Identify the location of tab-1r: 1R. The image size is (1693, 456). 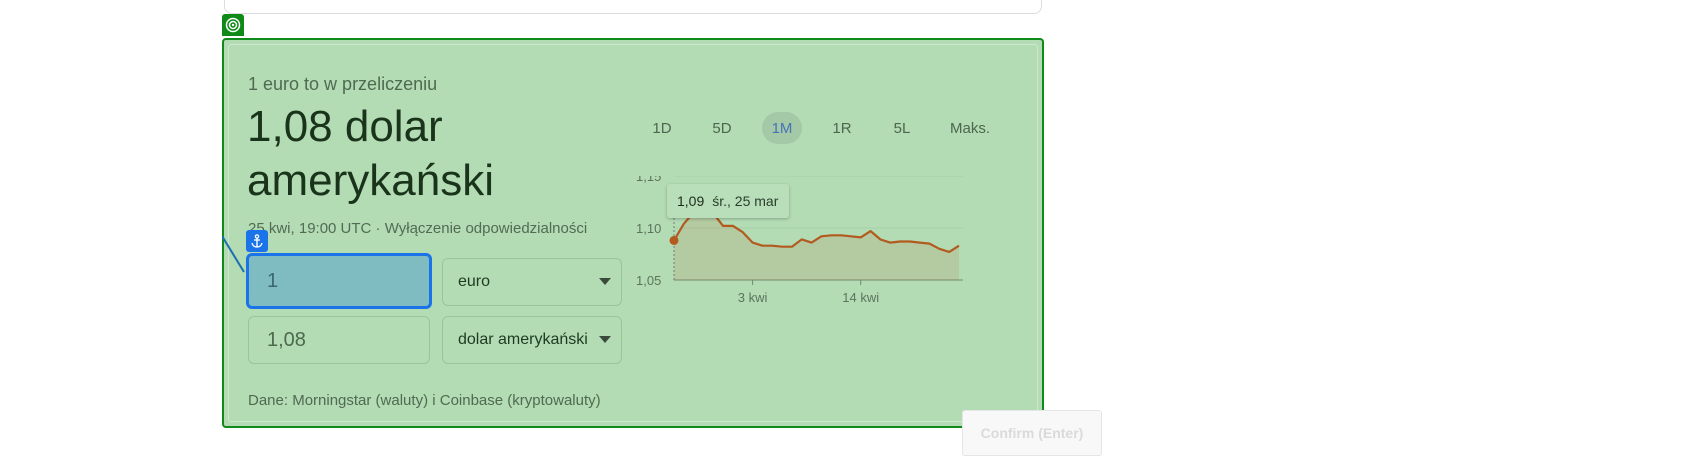
(842, 128).